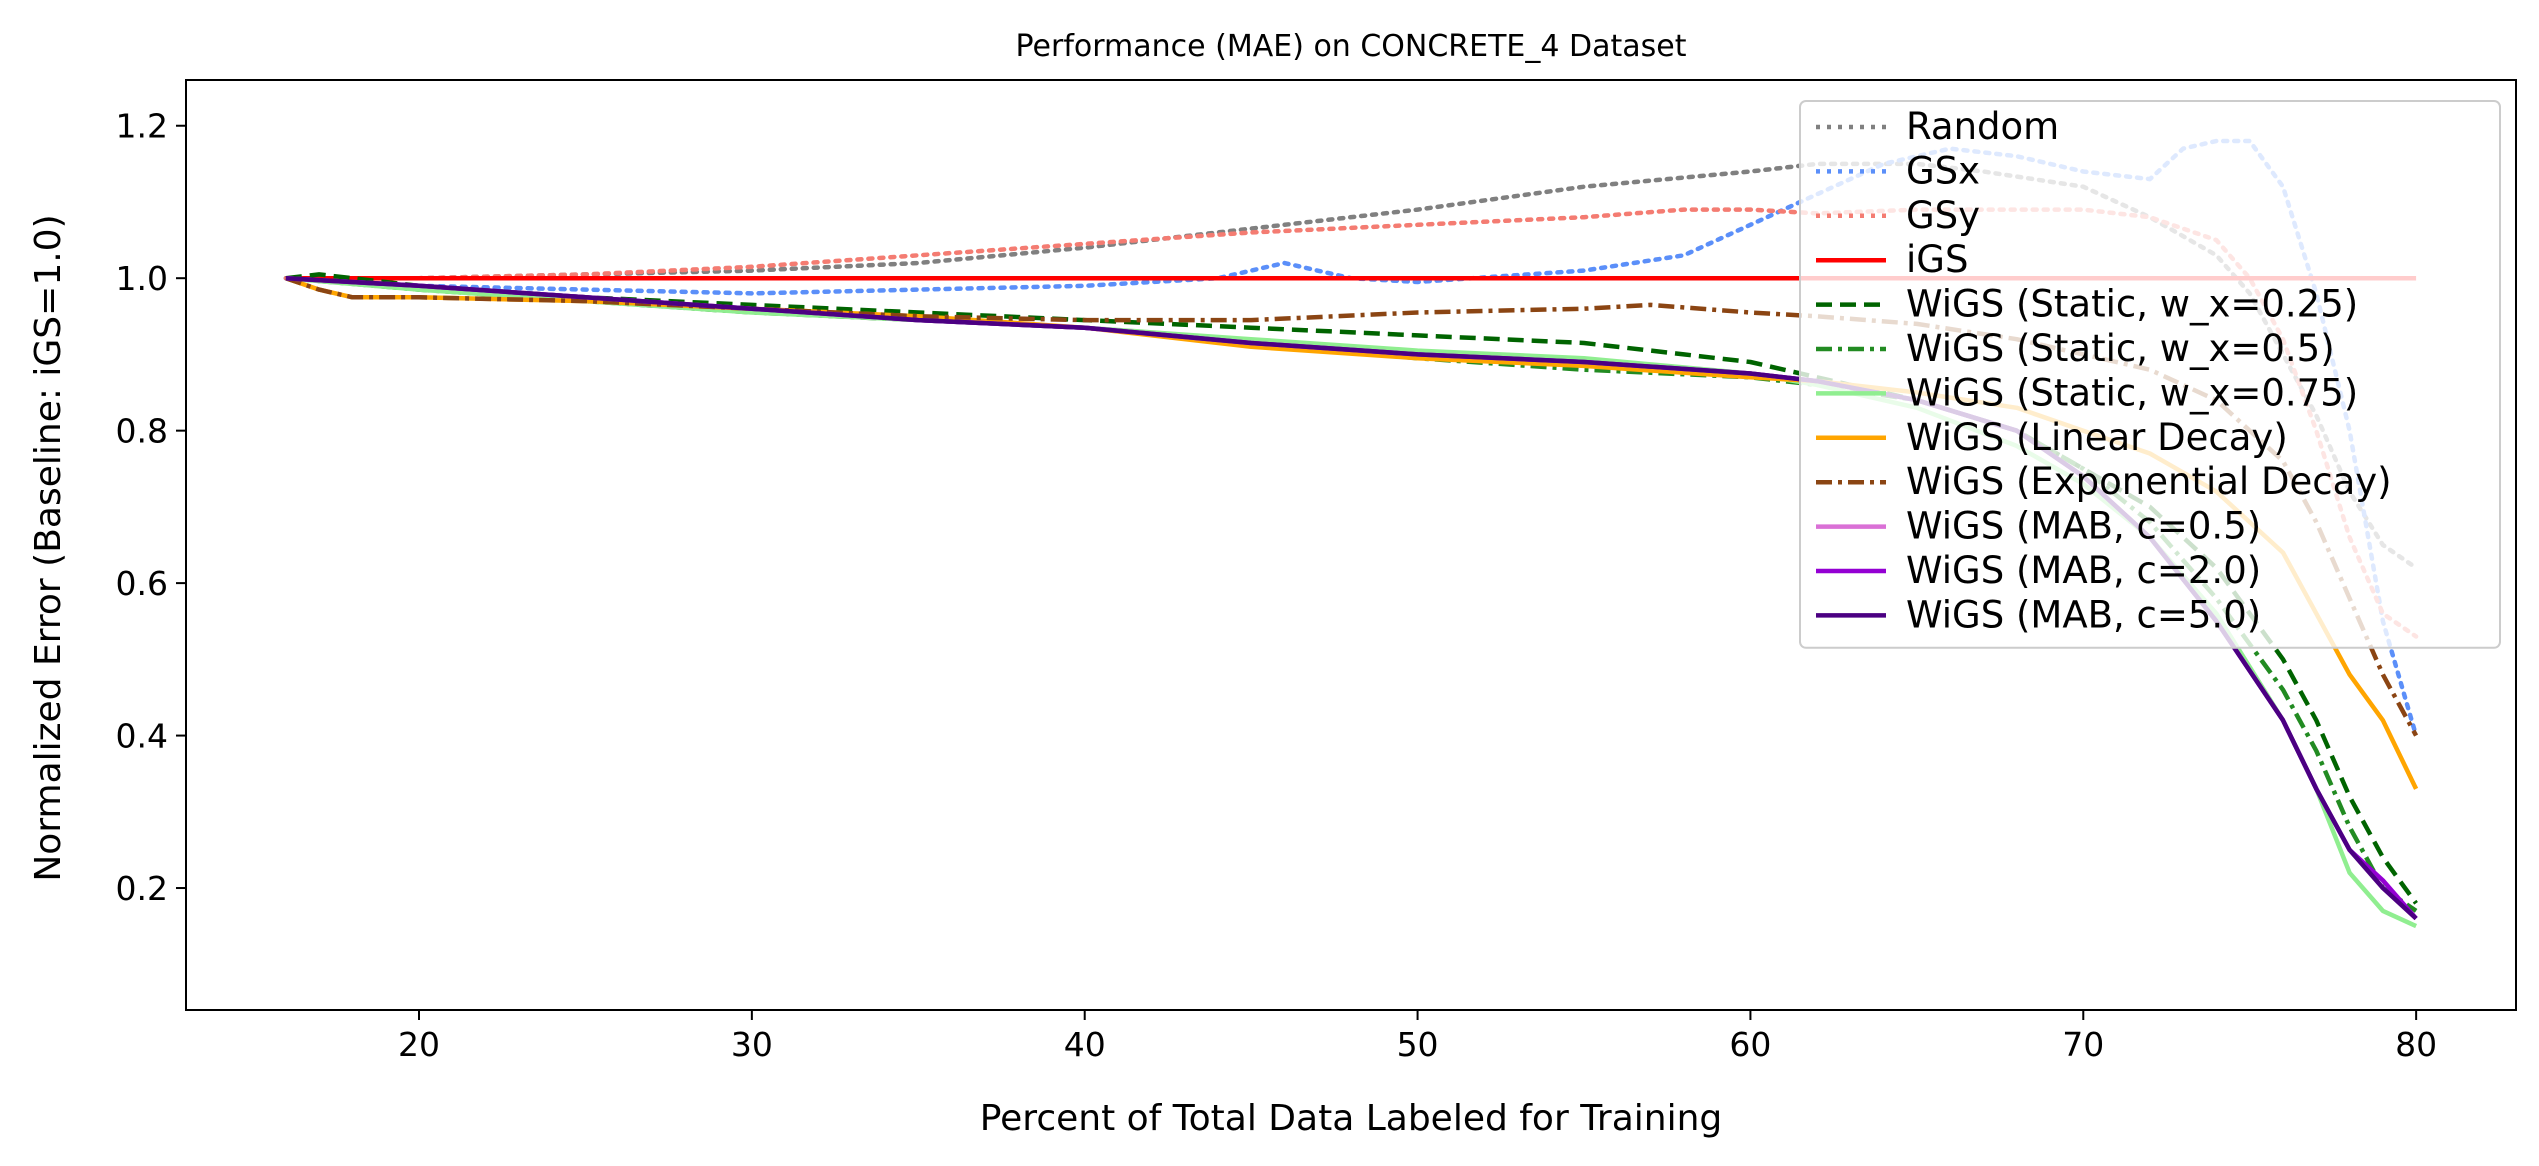 This screenshot has width=2539, height=1166. What do you see at coordinates (142, 583) in the screenshot?
I see `y-tick-label: 0.6` at bounding box center [142, 583].